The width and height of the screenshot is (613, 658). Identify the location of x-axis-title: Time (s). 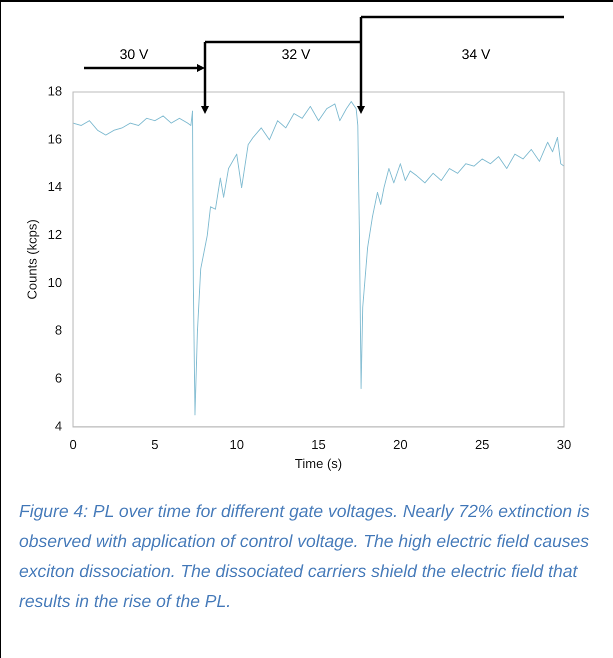
(318, 463).